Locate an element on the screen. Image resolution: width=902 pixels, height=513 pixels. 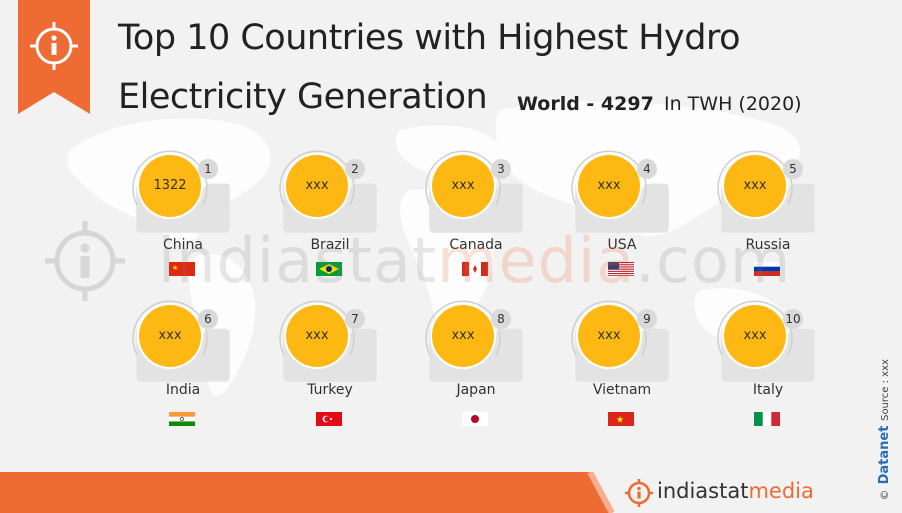
country-name: Italy is located at coordinates (768, 390).